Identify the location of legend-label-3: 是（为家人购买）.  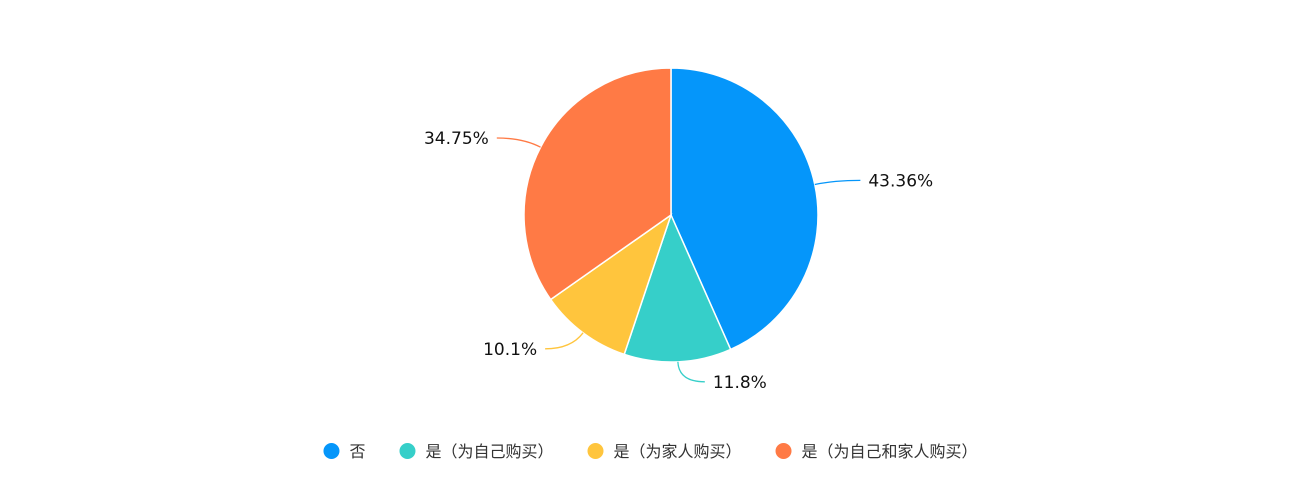
(678, 451).